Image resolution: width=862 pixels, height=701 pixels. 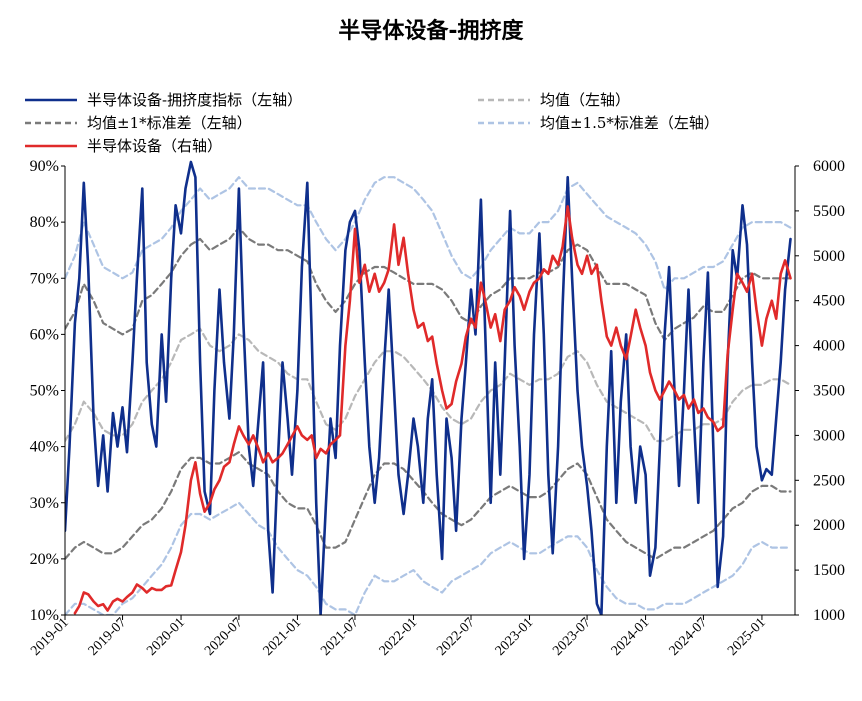 I want to click on x-tick-label: 2021-07, so click(x=340, y=637).